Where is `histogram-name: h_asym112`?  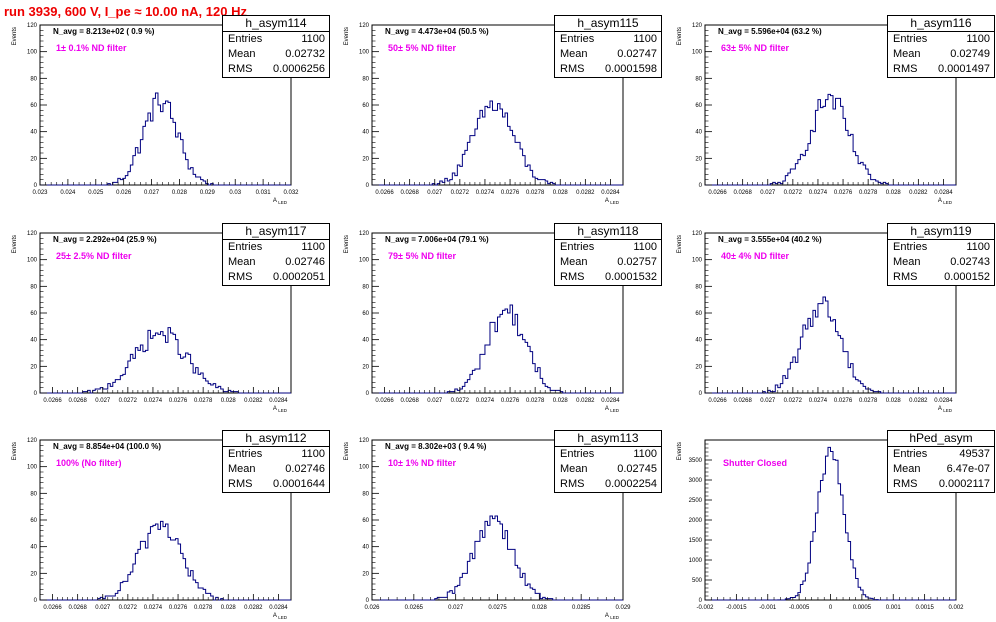
histogram-name: h_asym112 is located at coordinates (276, 439).